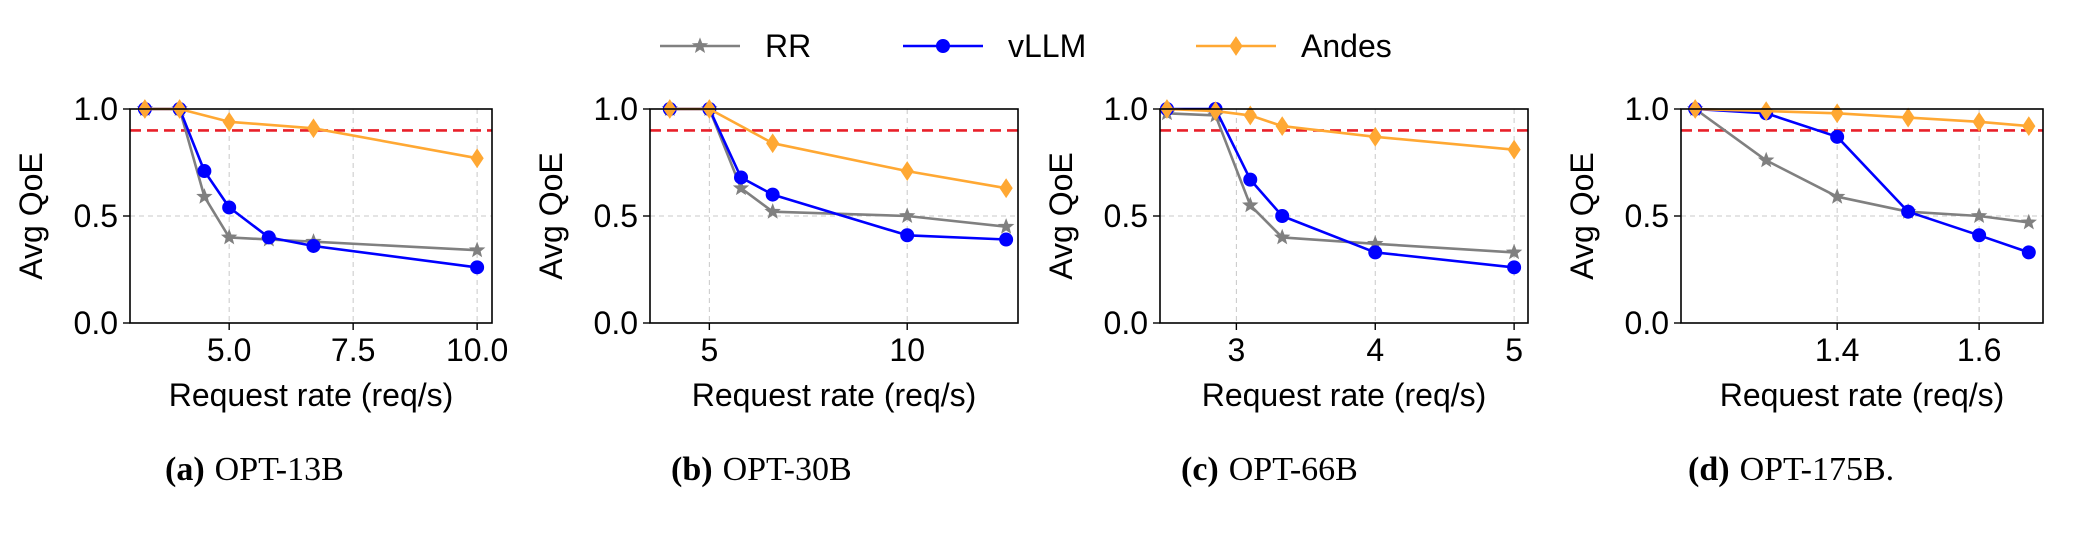 The image size is (2082, 537). I want to click on caption-text: OPT-30B, so click(787, 469).